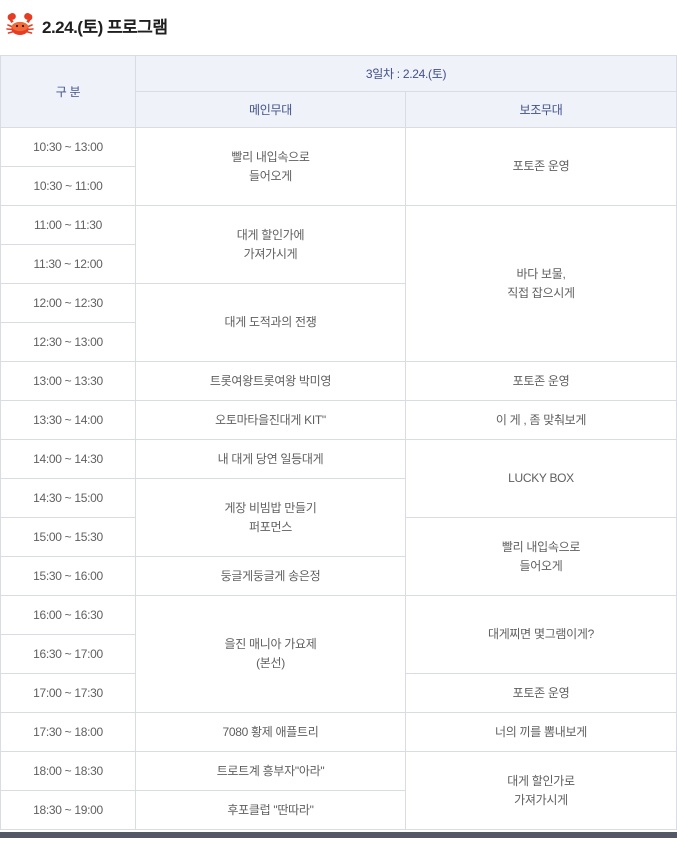 Image resolution: width=677 pixels, height=849 pixels. I want to click on time-cell: 14:30 ~ 15:00, so click(68, 498).